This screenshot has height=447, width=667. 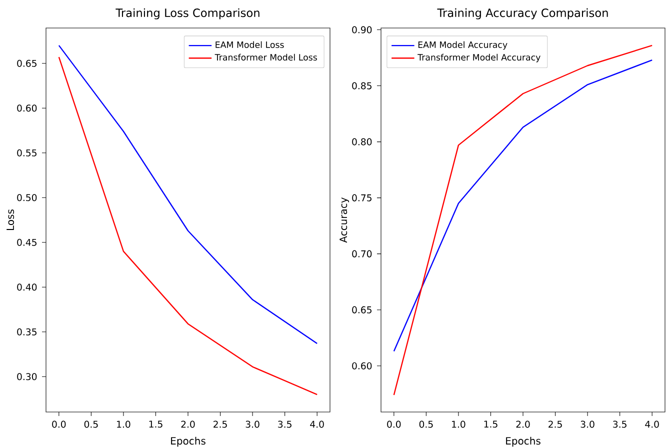 What do you see at coordinates (479, 58) in the screenshot?
I see `legend-label: Transformer Model Accuracy` at bounding box center [479, 58].